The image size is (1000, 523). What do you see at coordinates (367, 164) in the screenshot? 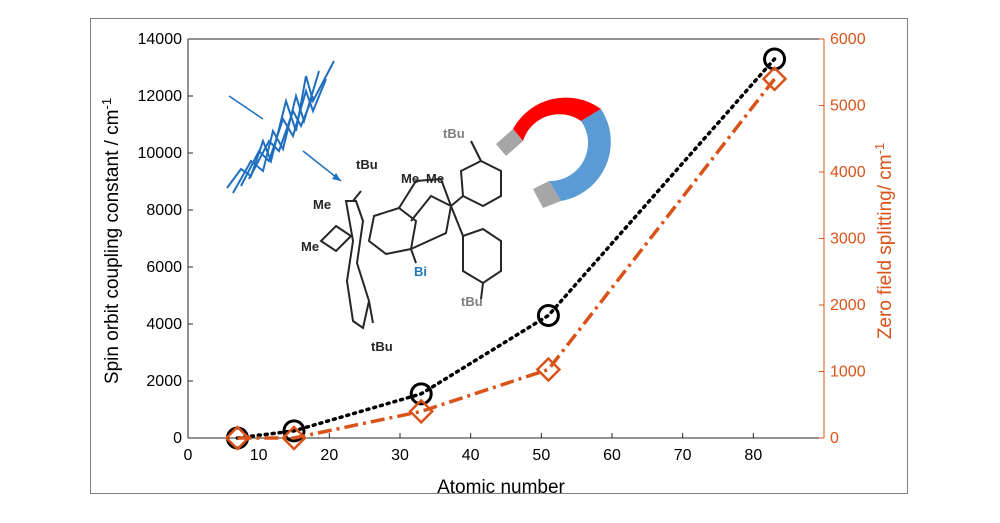
I see `molecule-label-tbu-top: tBu` at bounding box center [367, 164].